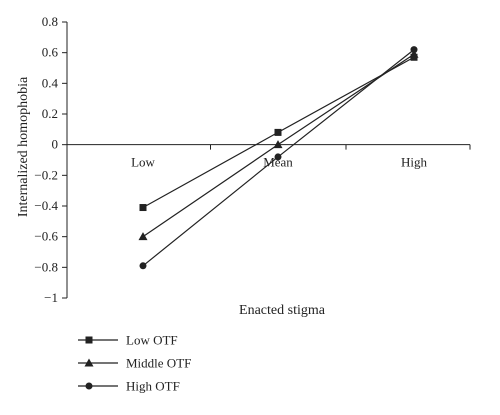 The height and width of the screenshot is (415, 500). I want to click on x-axis-title: Enacted stigma, so click(282, 310).